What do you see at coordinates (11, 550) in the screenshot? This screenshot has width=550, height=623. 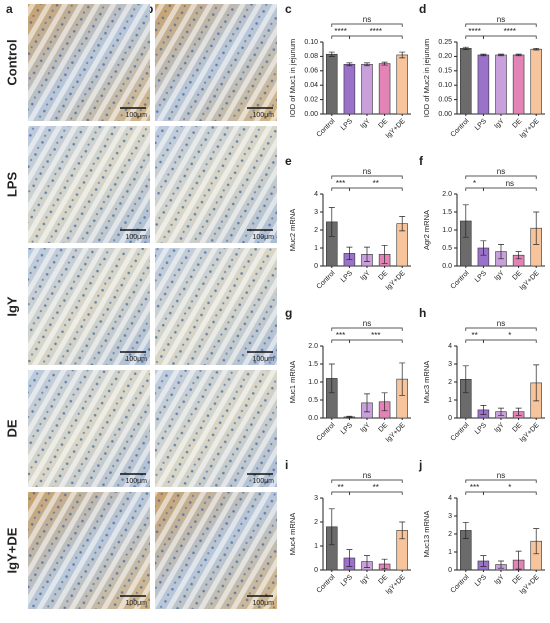 I see `row-label: IgY+DE` at bounding box center [11, 550].